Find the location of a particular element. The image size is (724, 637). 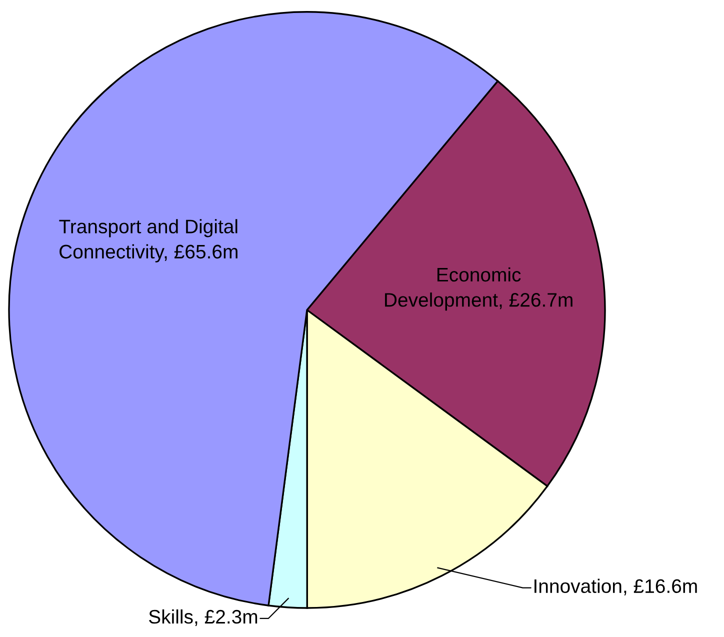

slice-label: Skills, £2.3m is located at coordinates (203, 617).